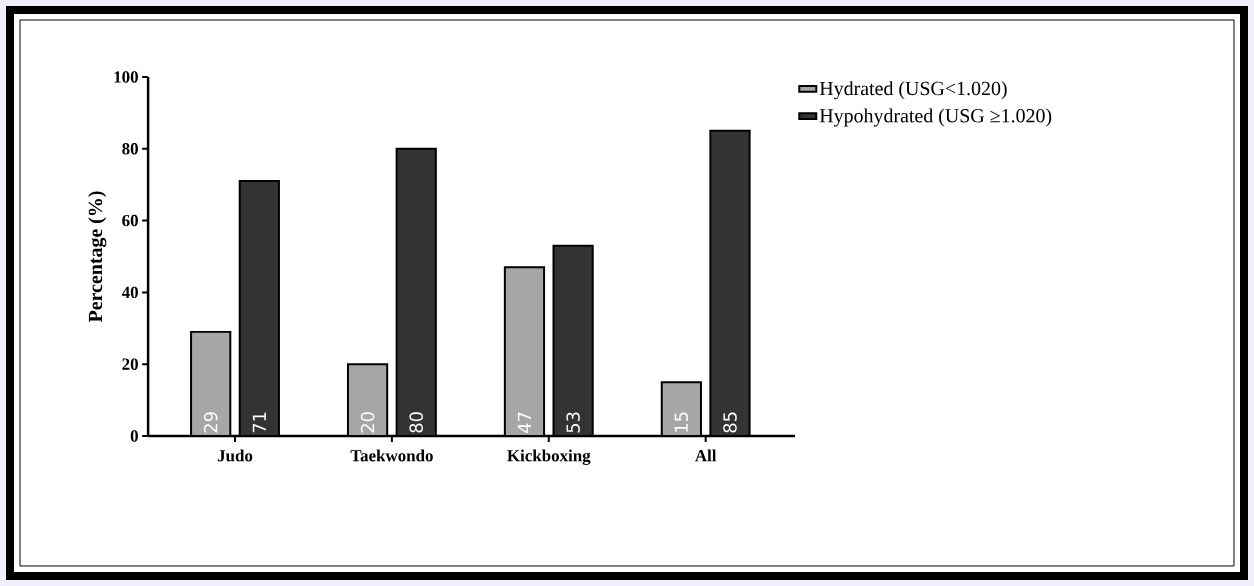  Describe the element at coordinates (391, 455) in the screenshot. I see `x-tick-label: Taekwondo` at that location.